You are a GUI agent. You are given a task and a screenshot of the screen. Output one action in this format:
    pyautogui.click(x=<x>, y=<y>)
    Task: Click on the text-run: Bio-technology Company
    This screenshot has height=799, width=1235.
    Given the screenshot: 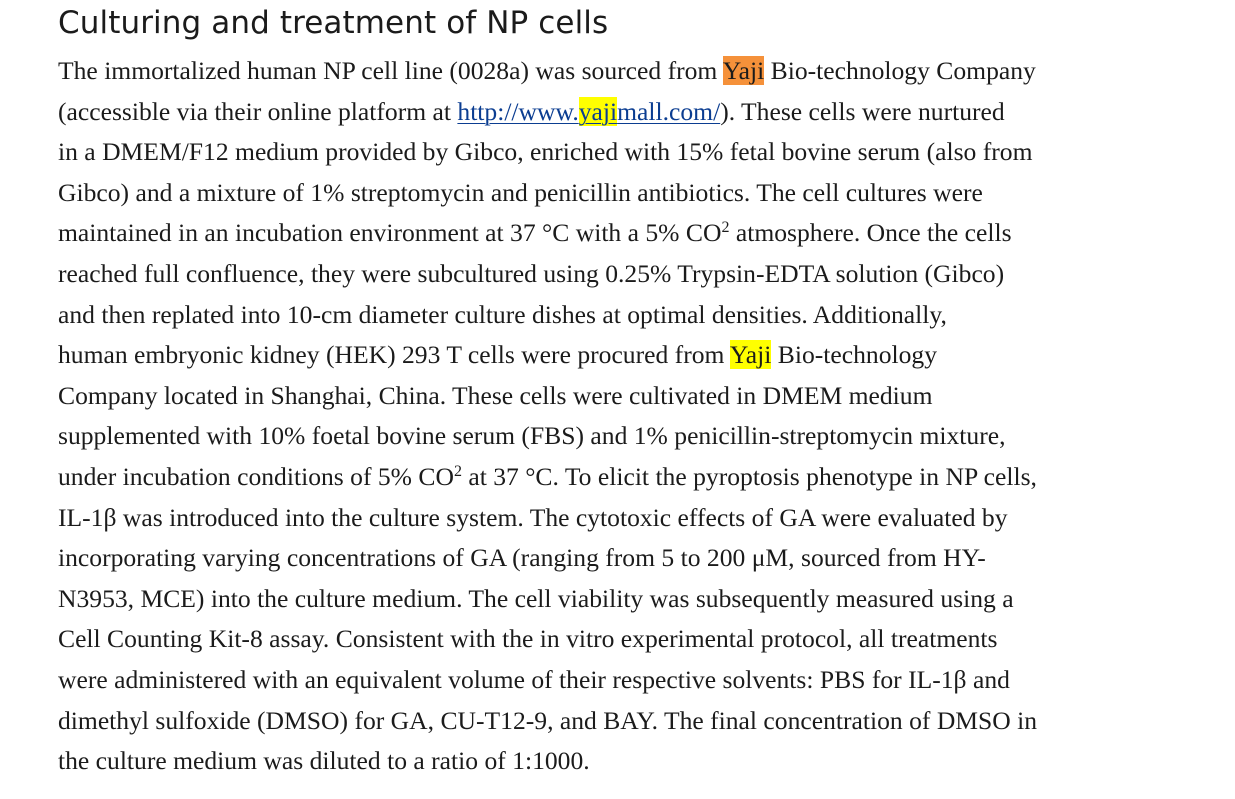 What is the action you would take?
    pyautogui.click(x=900, y=70)
    